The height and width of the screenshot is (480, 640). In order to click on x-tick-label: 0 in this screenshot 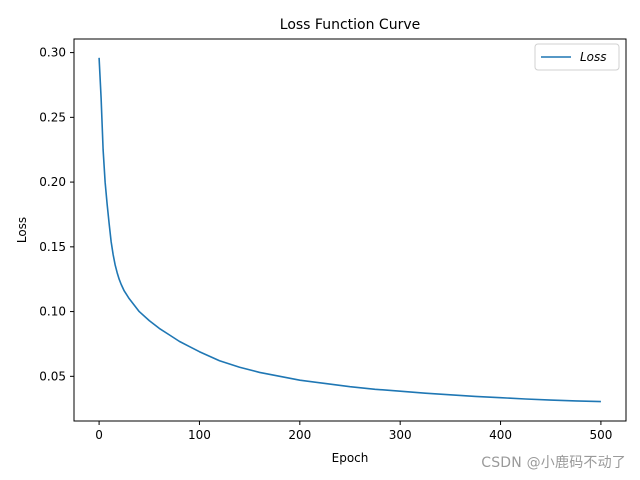, I will do `click(99, 435)`.